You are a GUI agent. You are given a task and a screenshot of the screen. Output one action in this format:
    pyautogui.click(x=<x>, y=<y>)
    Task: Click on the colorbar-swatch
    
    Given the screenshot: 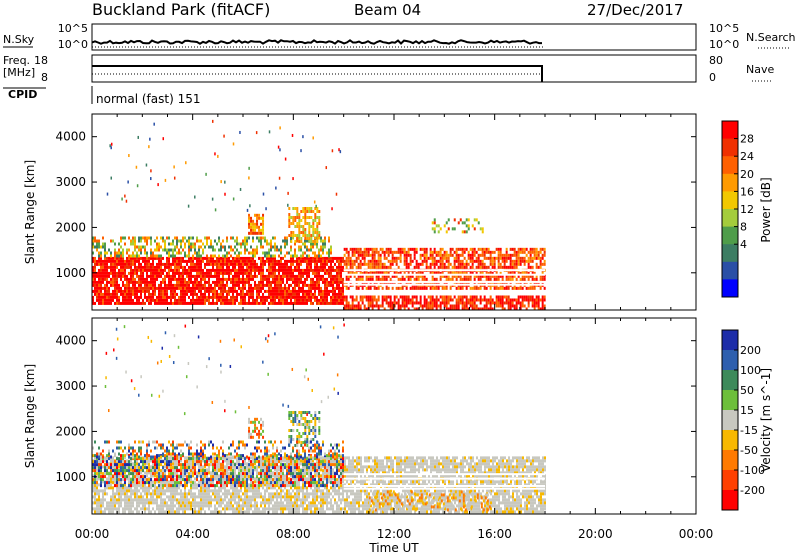 What is the action you would take?
    pyautogui.click(x=730, y=288)
    